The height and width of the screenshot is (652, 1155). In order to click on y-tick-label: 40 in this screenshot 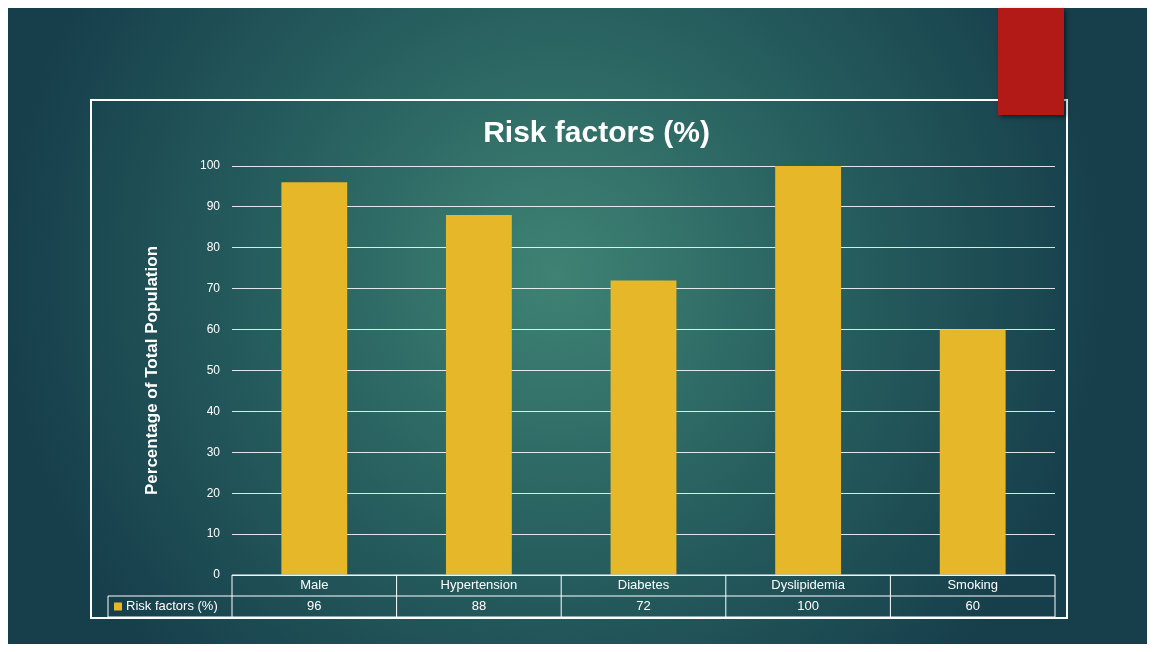, I will do `click(213, 410)`.